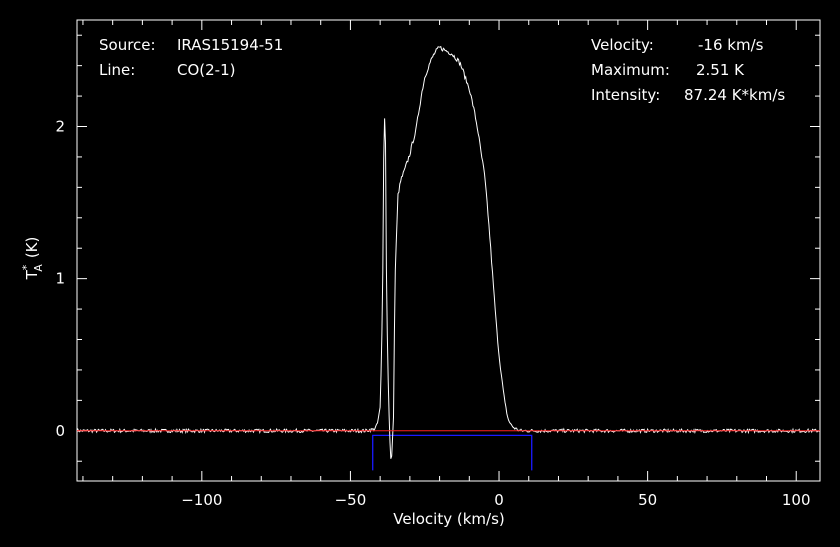 The height and width of the screenshot is (547, 840). I want to click on x-tick-label: 100, so click(796, 500).